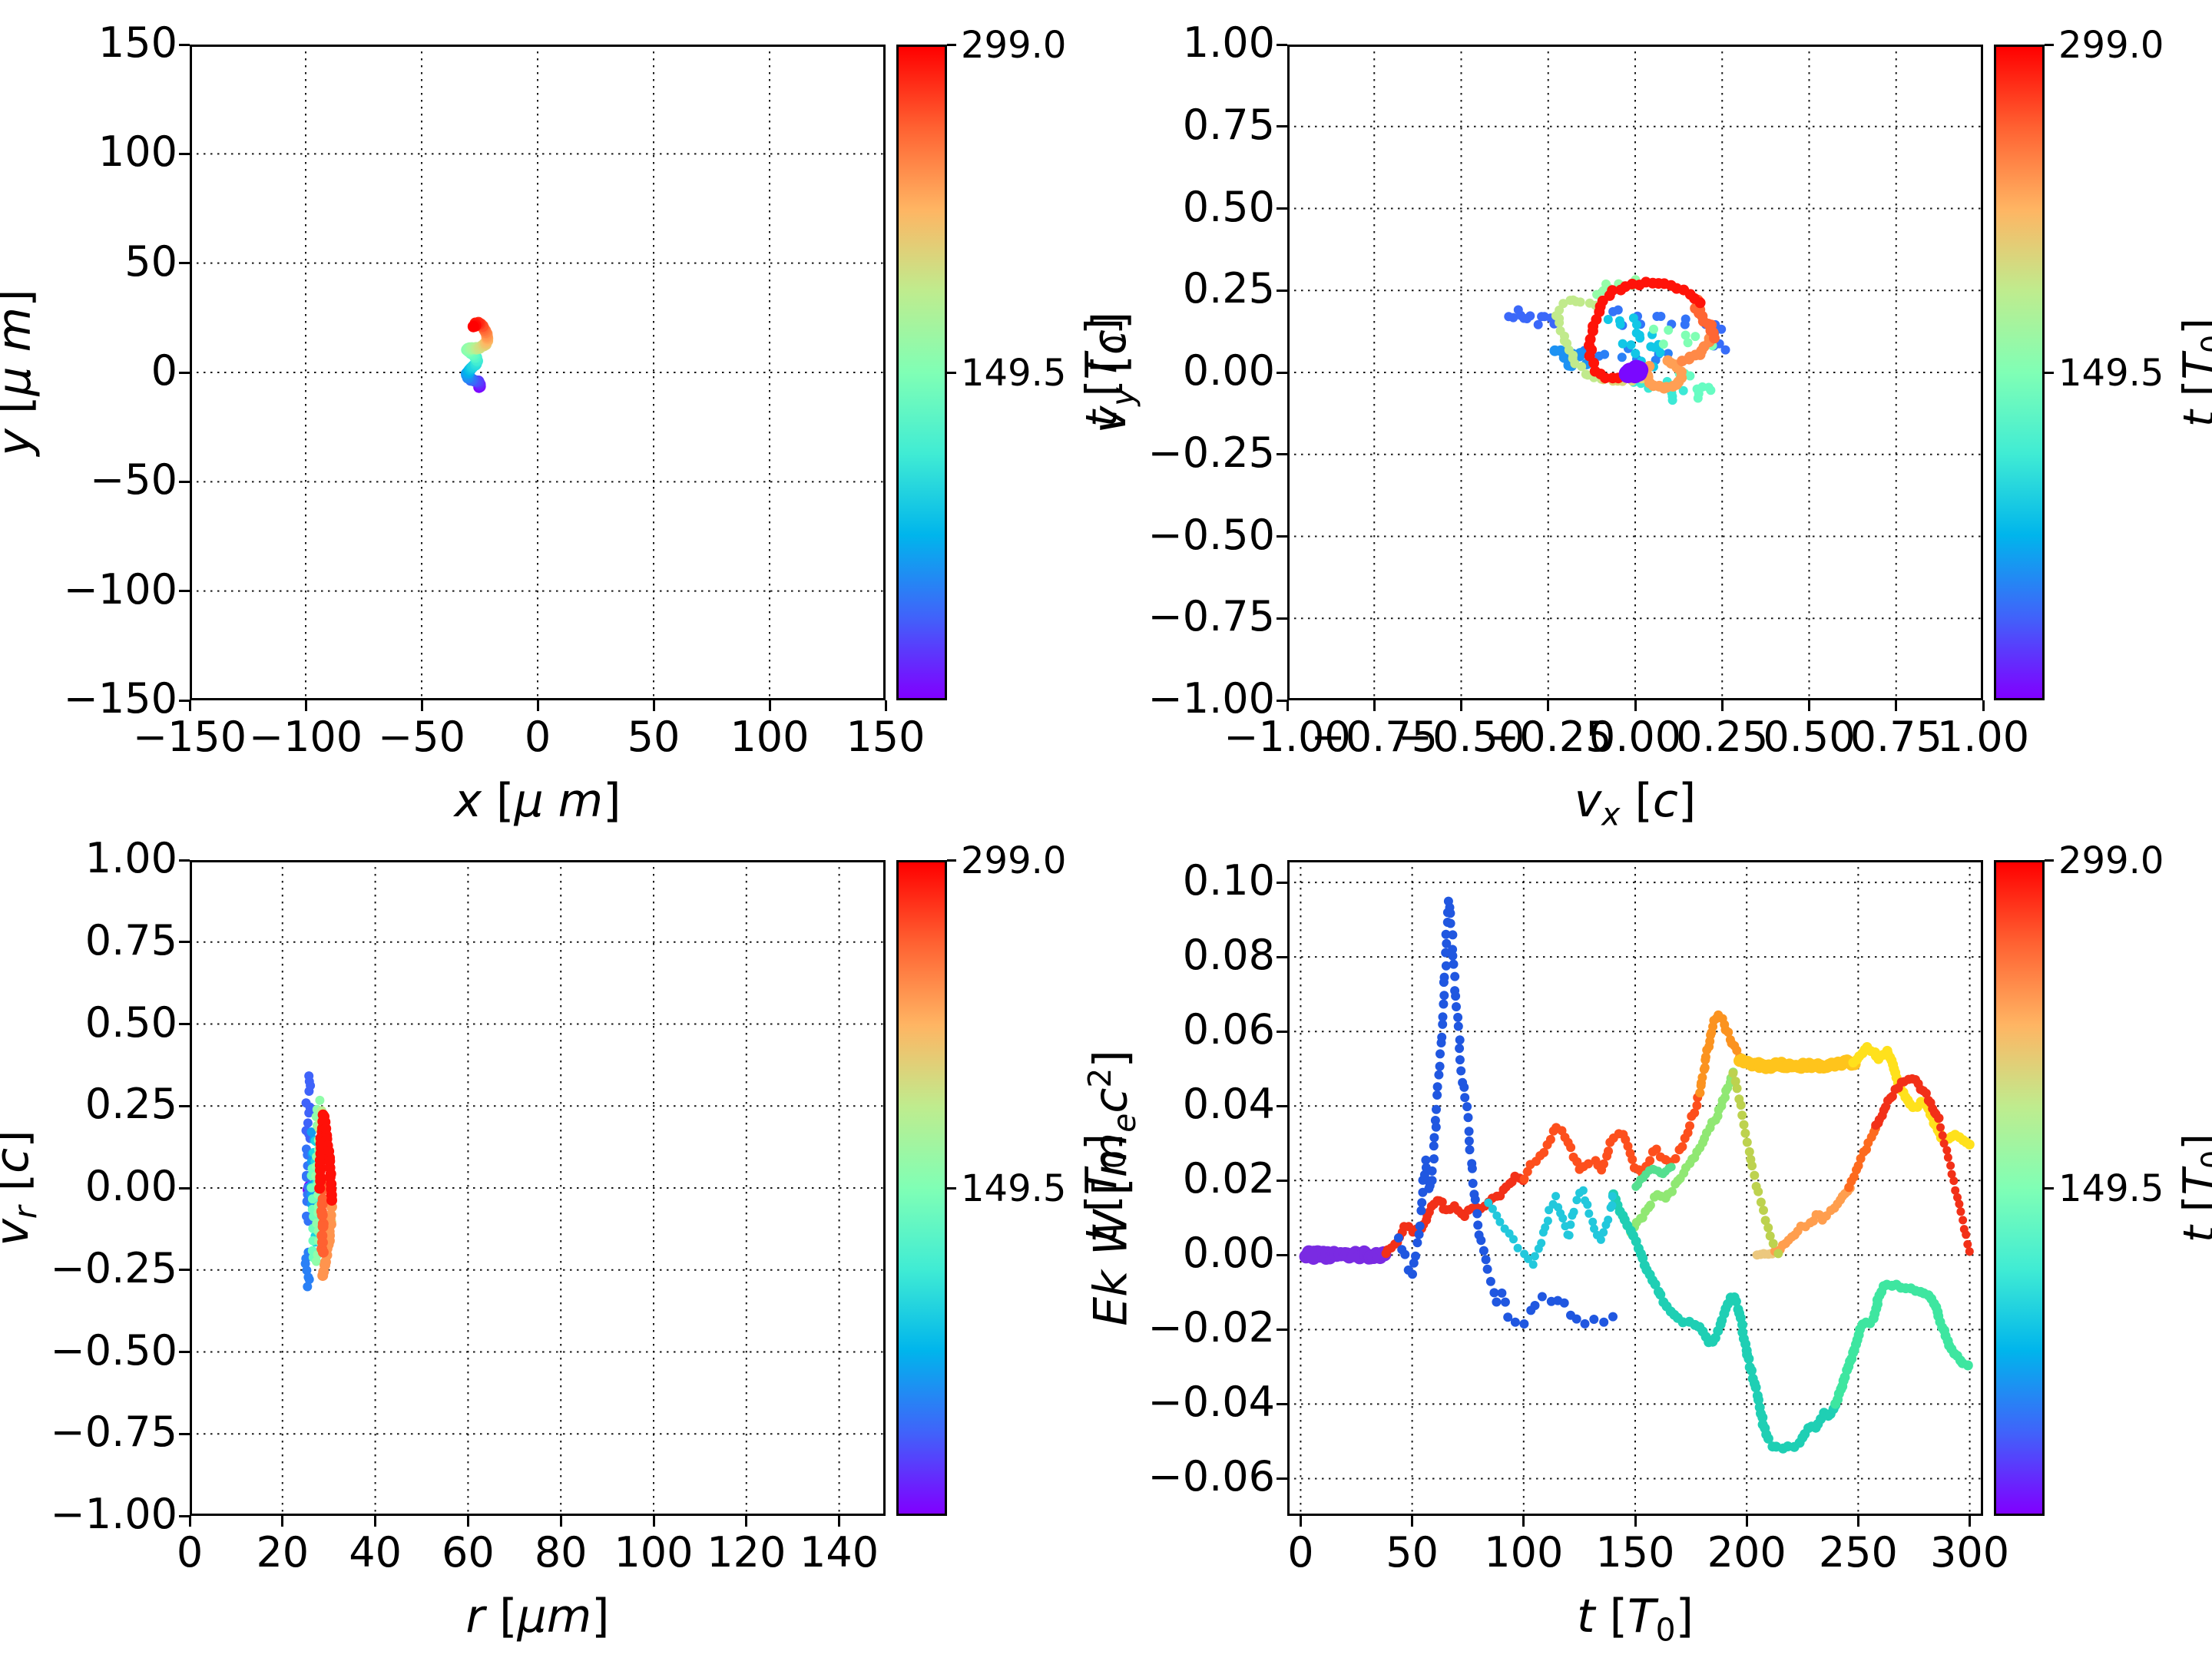  Describe the element at coordinates (2204, 344) in the screenshot. I see `label-part: 0` at that location.